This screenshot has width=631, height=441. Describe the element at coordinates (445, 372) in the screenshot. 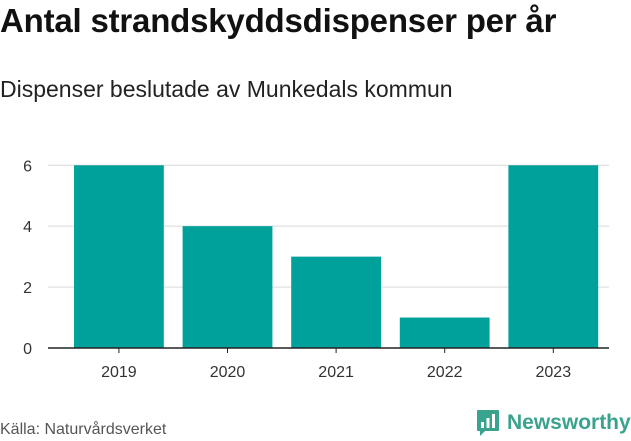

I see `x-tick-label: 2022` at that location.